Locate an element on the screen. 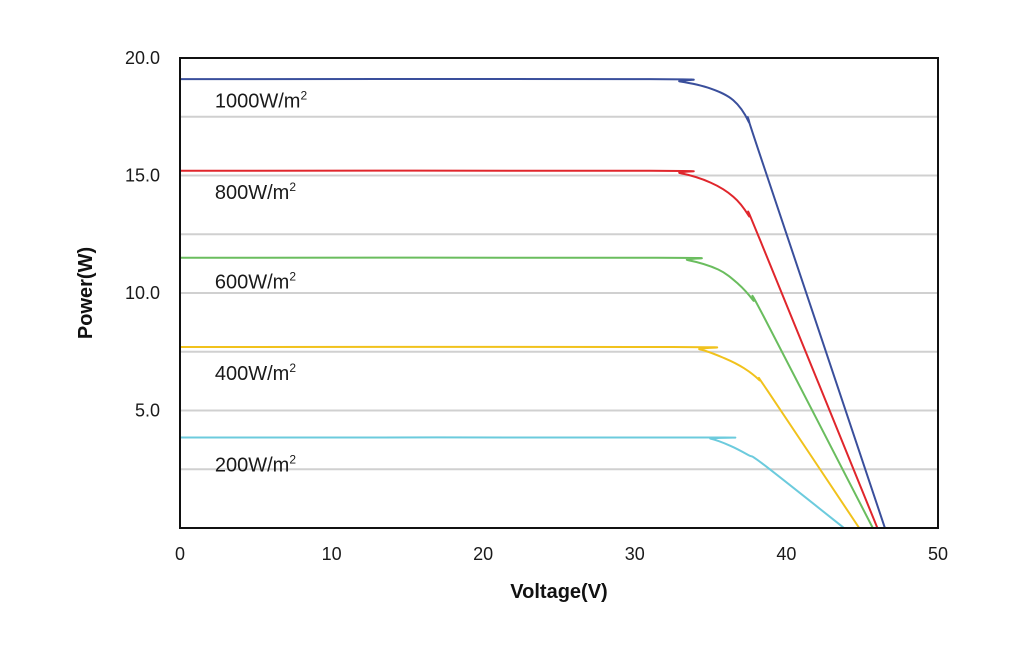  series-label-base: 600W/m is located at coordinates (252, 282).